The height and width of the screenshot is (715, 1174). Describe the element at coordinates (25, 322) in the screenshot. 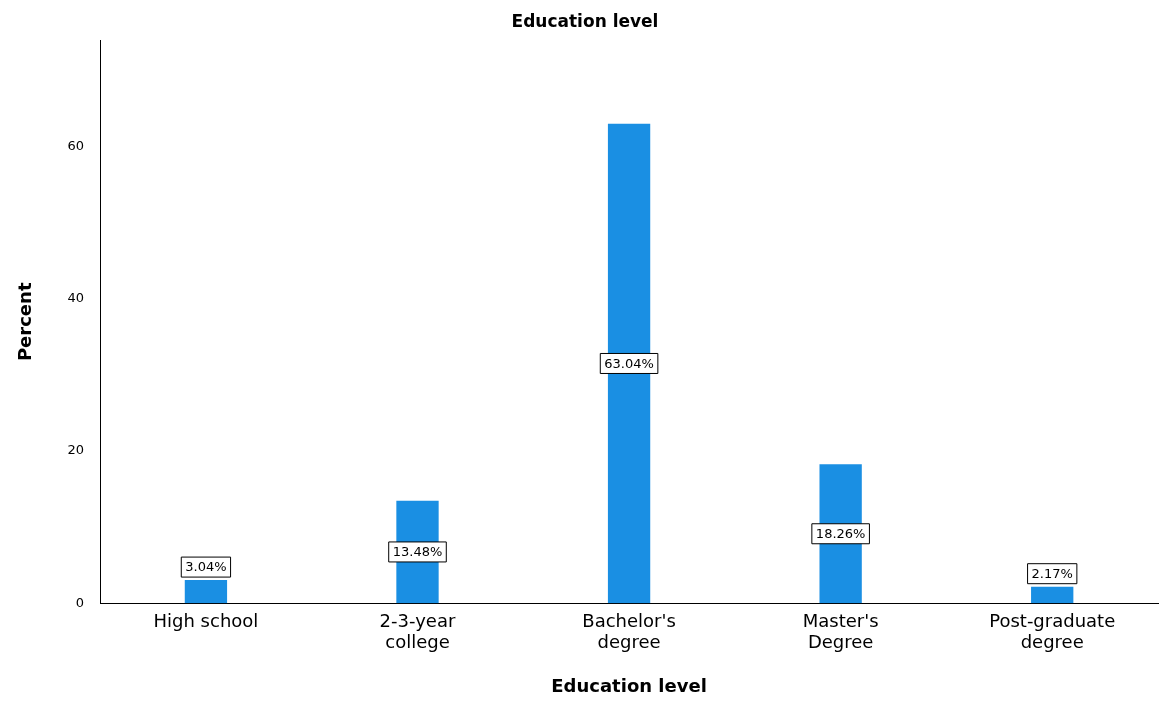

I see `y-axis-title: Percent` at that location.